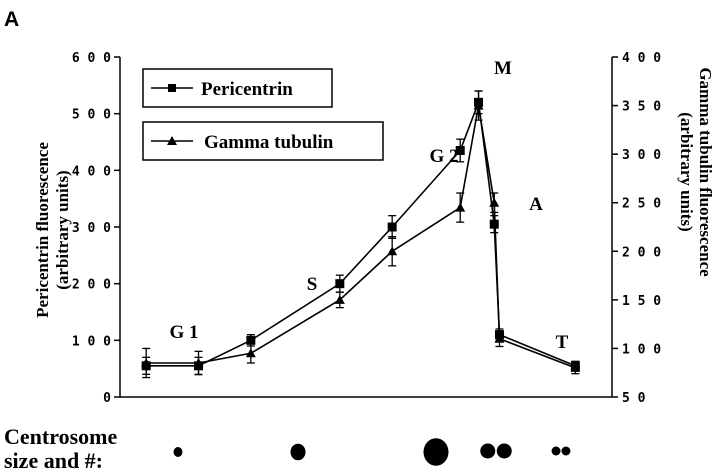  I want to click on right-axis-ticks: 5 0 1 0 0 1 5 0 2 0 0 2 5 0 3 0 0 3 5 0 4 0 0, so click(636, 228).